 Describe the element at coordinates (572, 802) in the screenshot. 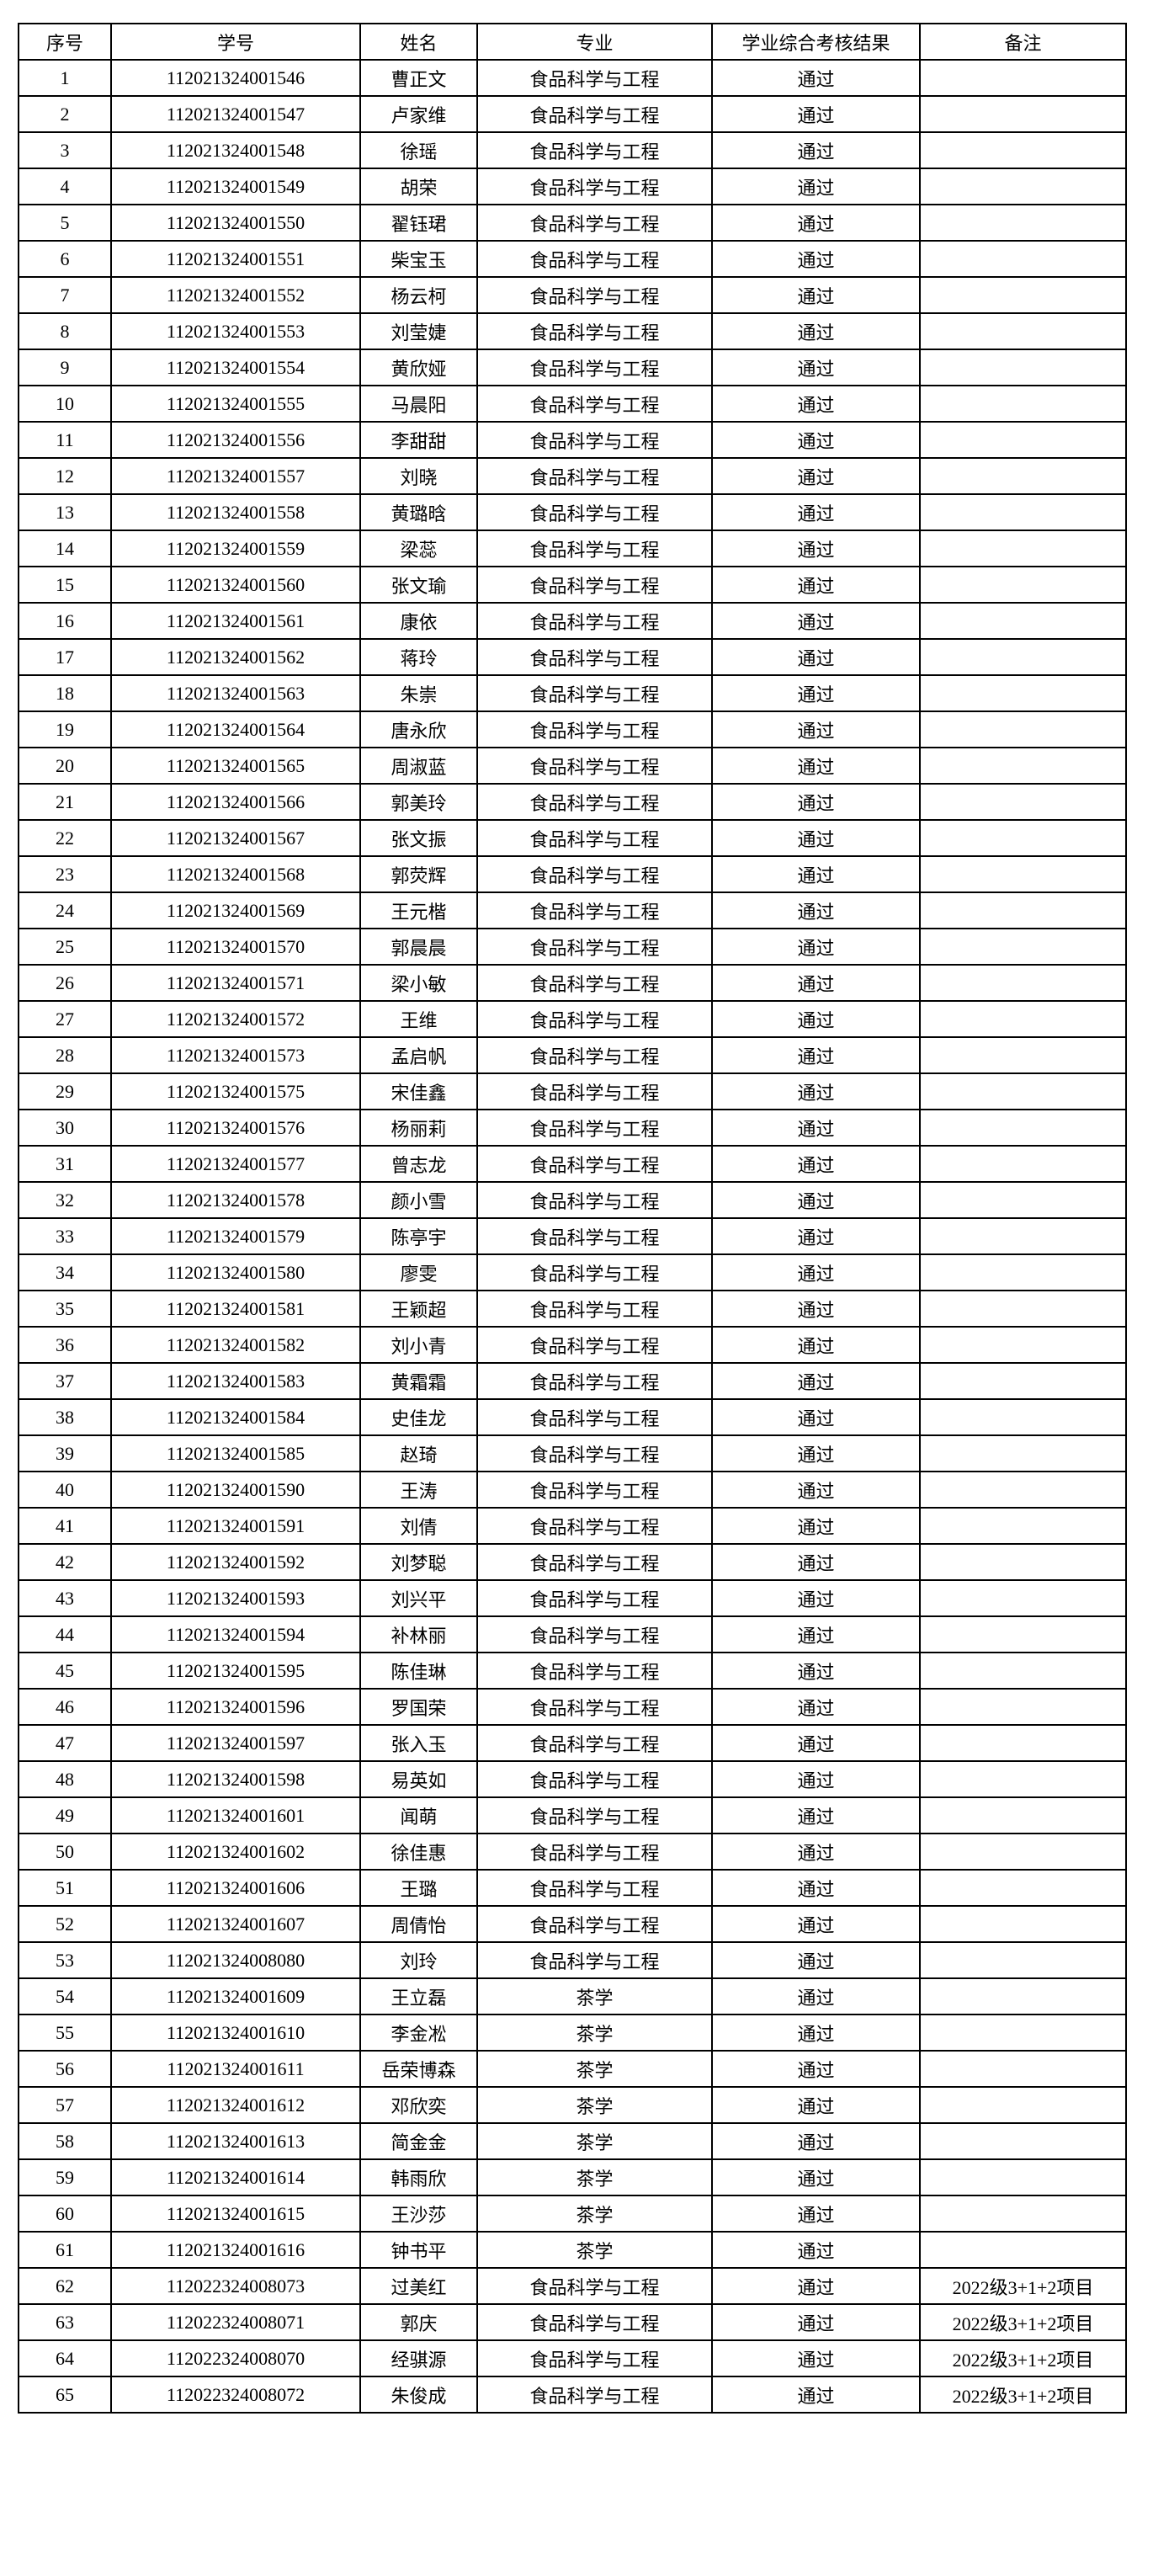

I see `table-row: 21 112021324001566 郭美玲 食品科学与工程 通过` at that location.